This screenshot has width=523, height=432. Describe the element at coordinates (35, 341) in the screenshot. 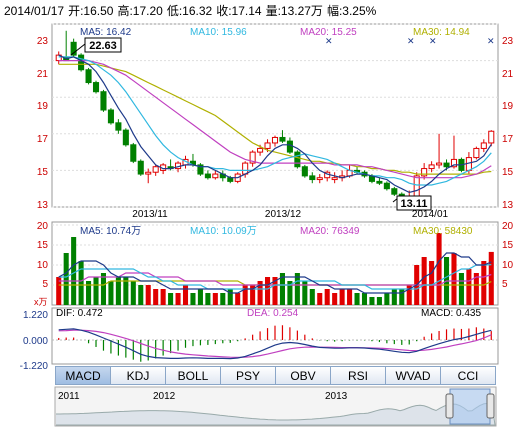

I see `macd-tick: 0.000` at that location.